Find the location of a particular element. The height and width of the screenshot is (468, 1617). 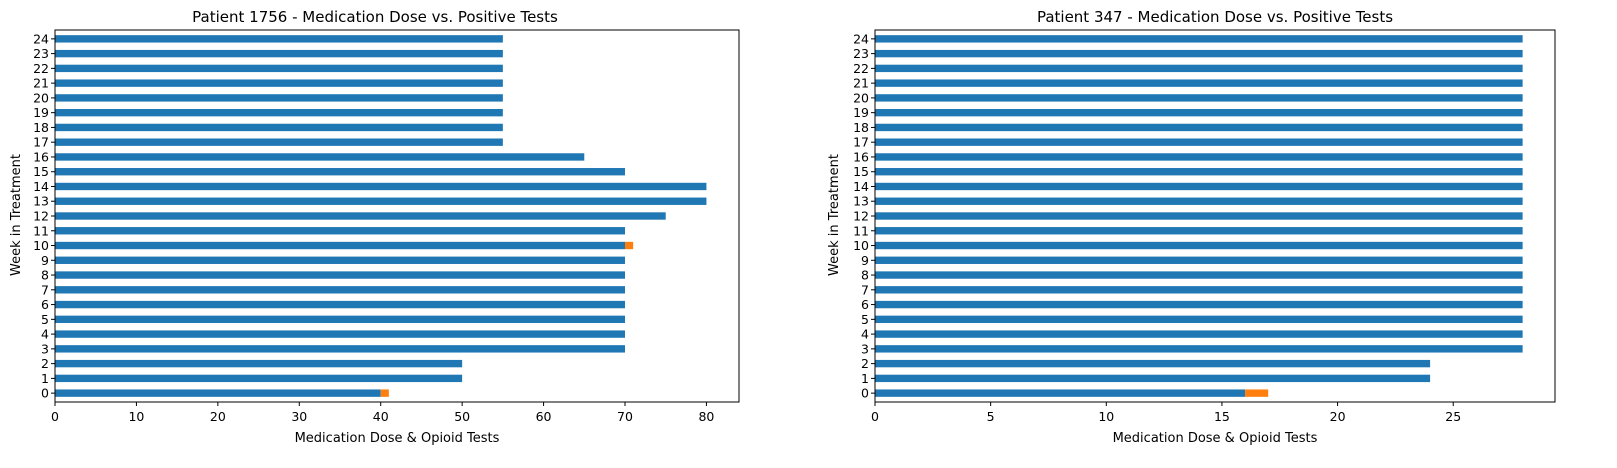

x-tick-label: 40 is located at coordinates (381, 416).